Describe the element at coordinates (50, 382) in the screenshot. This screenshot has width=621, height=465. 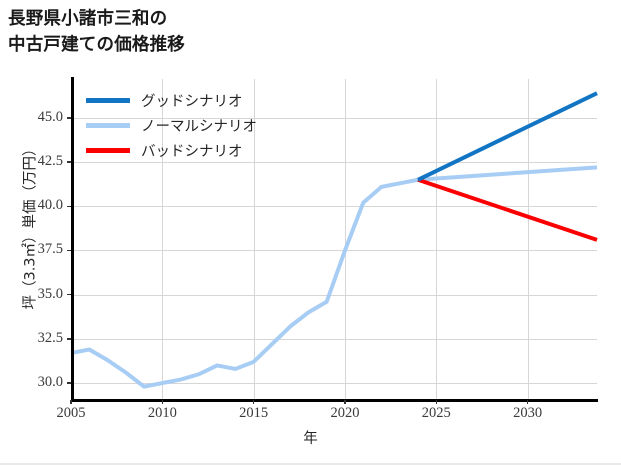
I see `y-tick-label: 30.0` at that location.